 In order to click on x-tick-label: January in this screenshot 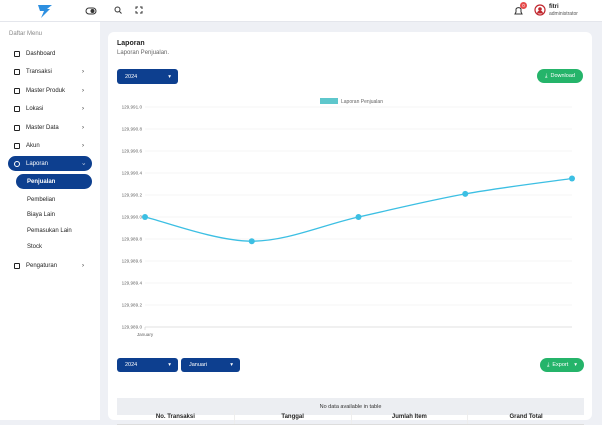, I will do `click(145, 334)`.